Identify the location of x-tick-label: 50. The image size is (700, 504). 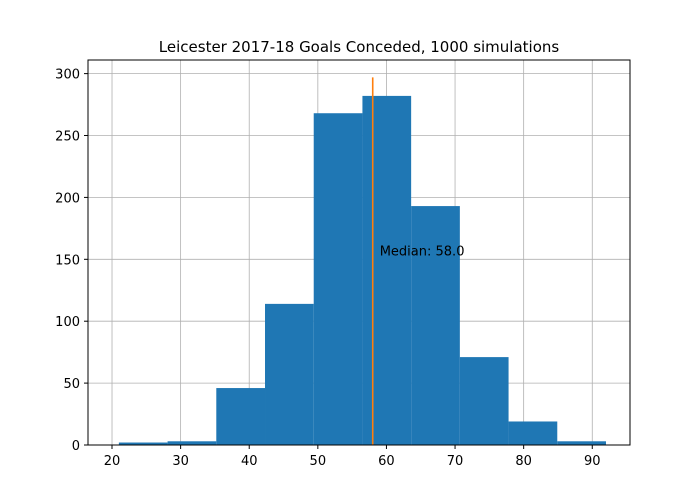
(318, 461).